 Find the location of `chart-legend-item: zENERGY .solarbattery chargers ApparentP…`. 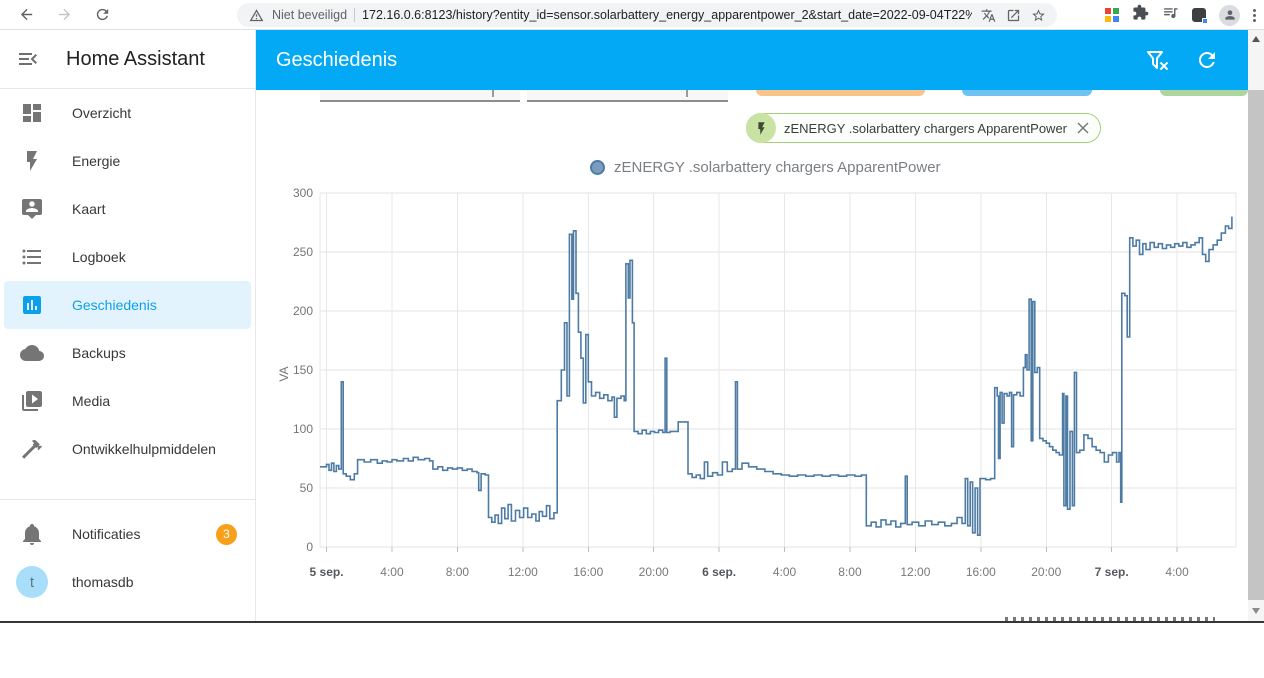

chart-legend-item: zENERGY .solarbattery chargers ApparentP… is located at coordinates (765, 167).